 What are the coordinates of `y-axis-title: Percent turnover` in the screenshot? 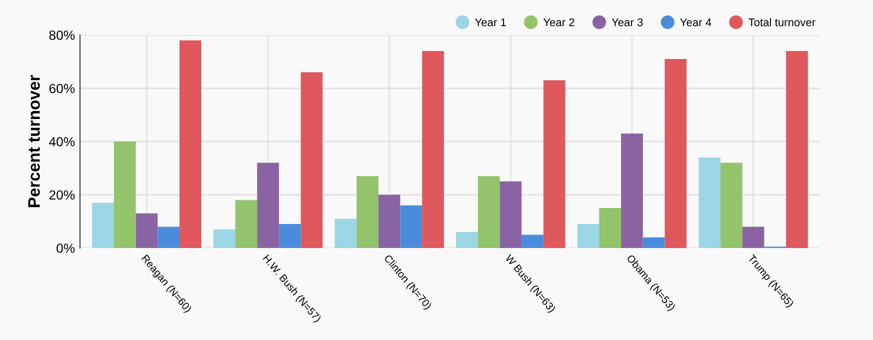 It's located at (34, 141).